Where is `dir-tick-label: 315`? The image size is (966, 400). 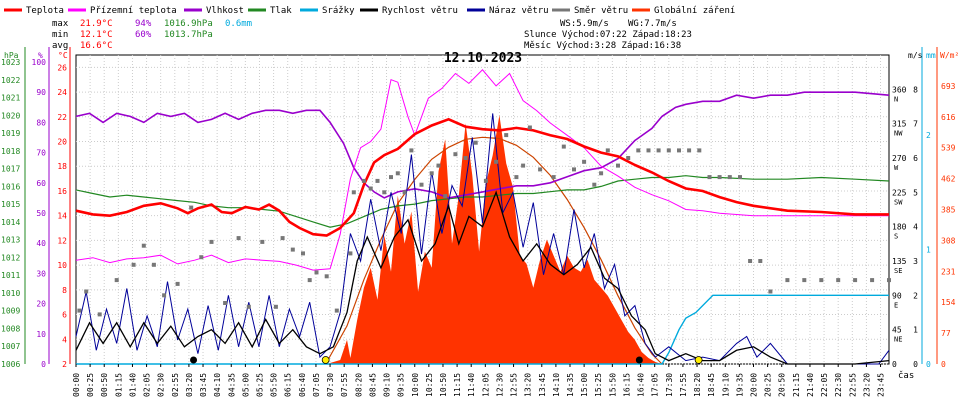 dir-tick-label: 315 is located at coordinates (899, 124).